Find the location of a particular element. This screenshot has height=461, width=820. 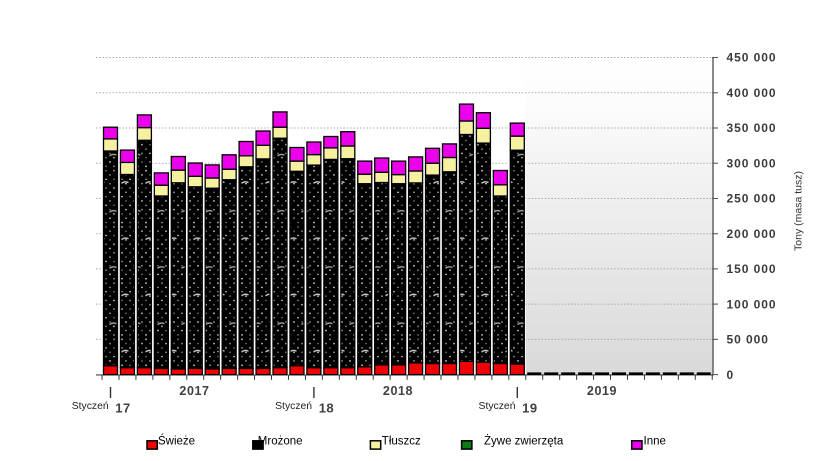

svg-text: Mrożone is located at coordinates (280, 442).